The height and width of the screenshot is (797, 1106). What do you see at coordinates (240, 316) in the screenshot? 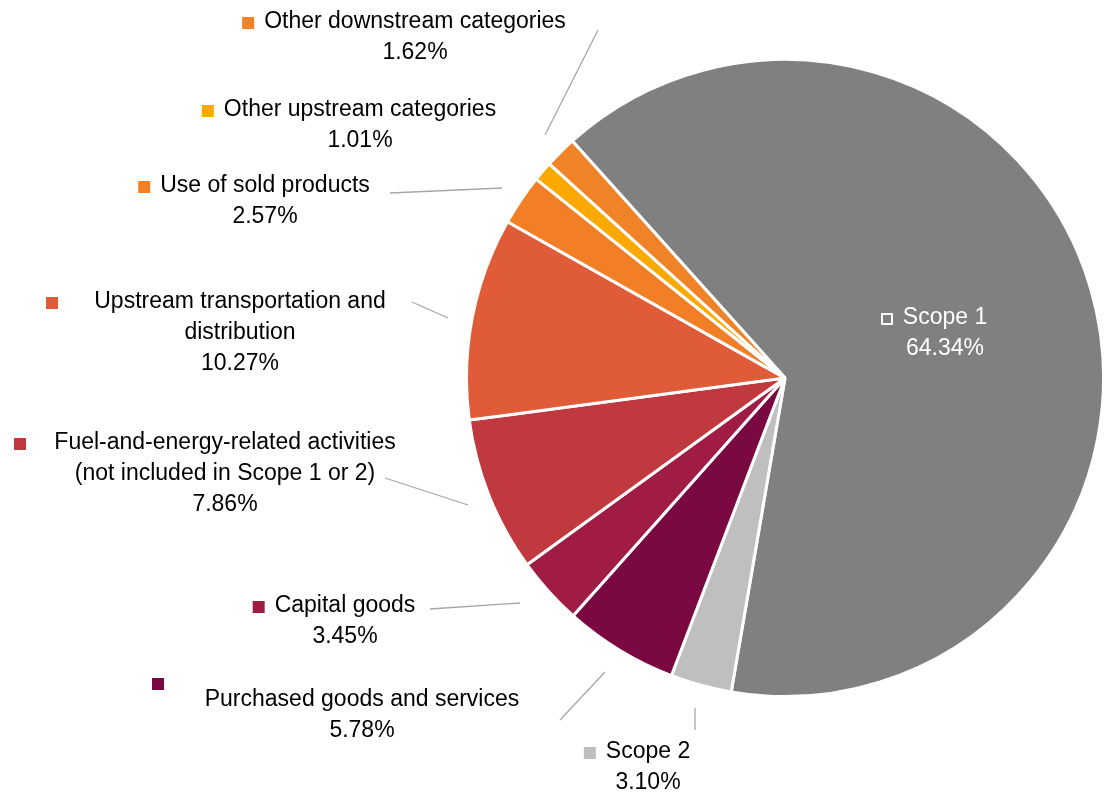
I see `legend-label: Upstream transportation and distribution` at bounding box center [240, 316].